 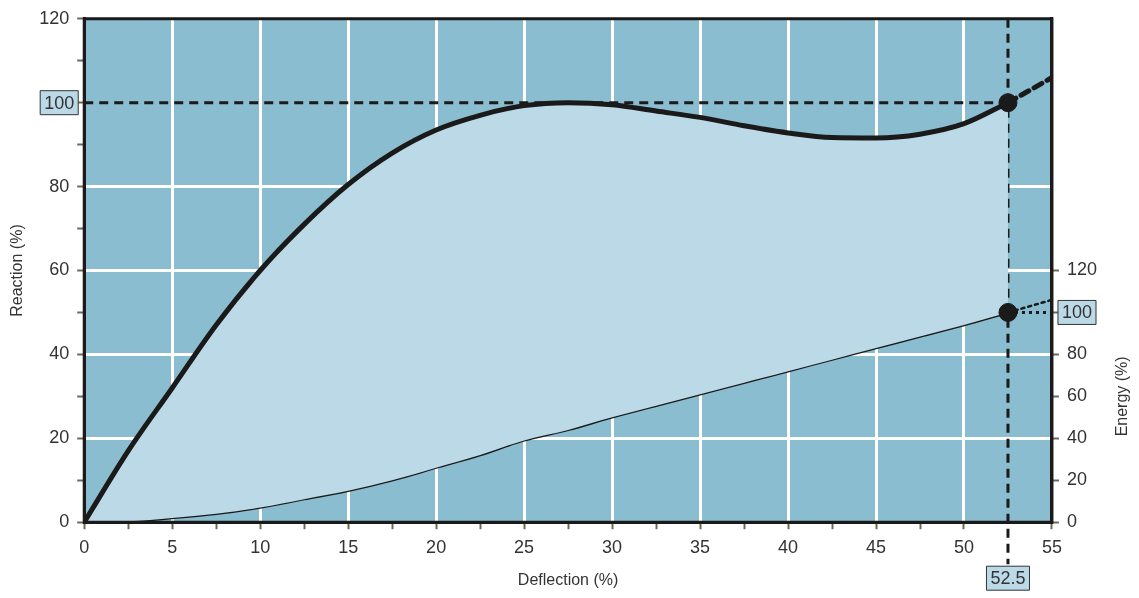 I want to click on y2-tick-label: 80, so click(x=1076, y=353).